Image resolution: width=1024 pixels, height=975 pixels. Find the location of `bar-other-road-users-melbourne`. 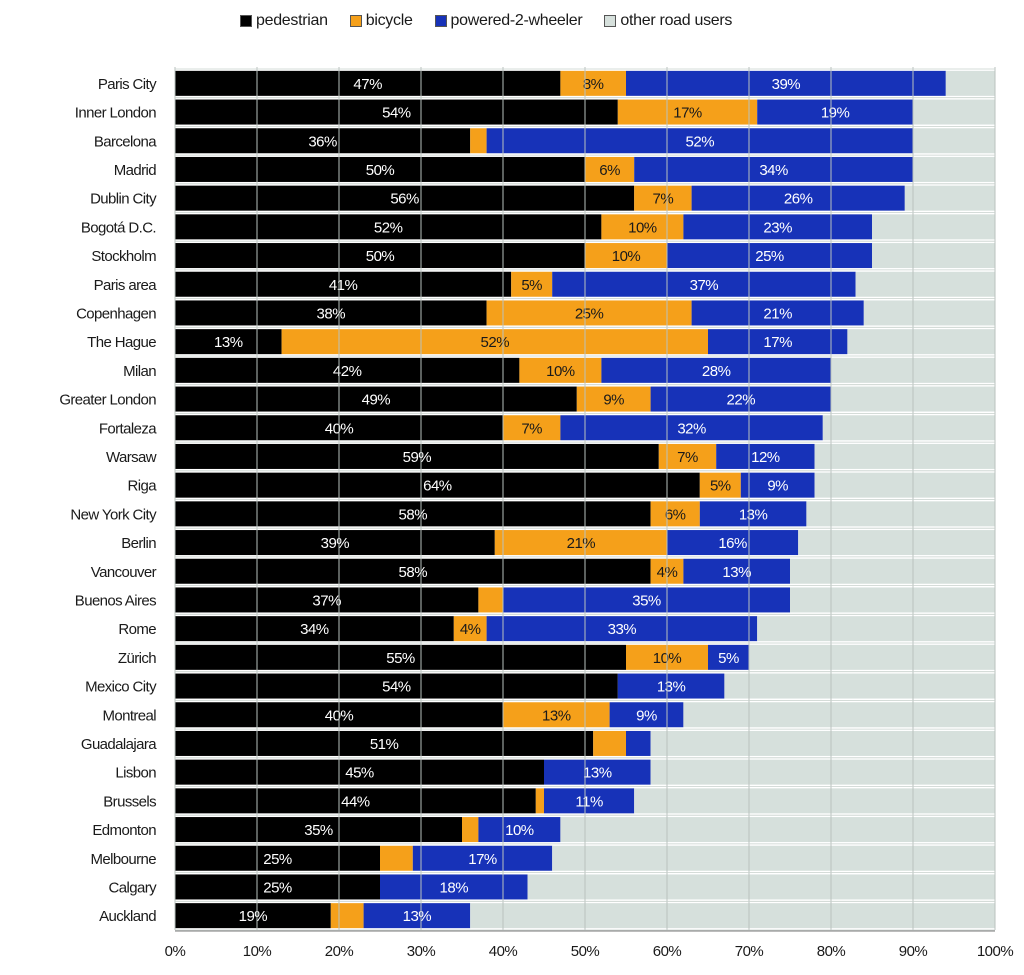

bar-other-road-users-melbourne is located at coordinates (773, 858).